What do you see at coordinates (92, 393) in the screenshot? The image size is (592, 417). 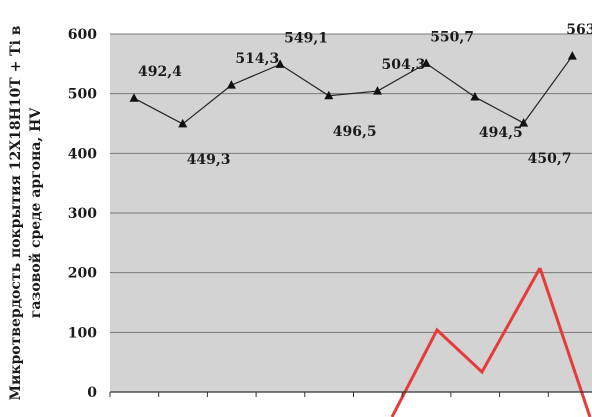 I see `y-tick-label: 0` at bounding box center [92, 393].